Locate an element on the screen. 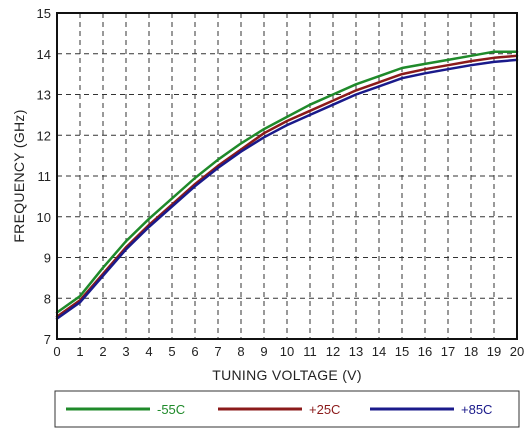 Image resolution: width=528 pixels, height=433 pixels. y-tick-label: 15 is located at coordinates (44, 13).